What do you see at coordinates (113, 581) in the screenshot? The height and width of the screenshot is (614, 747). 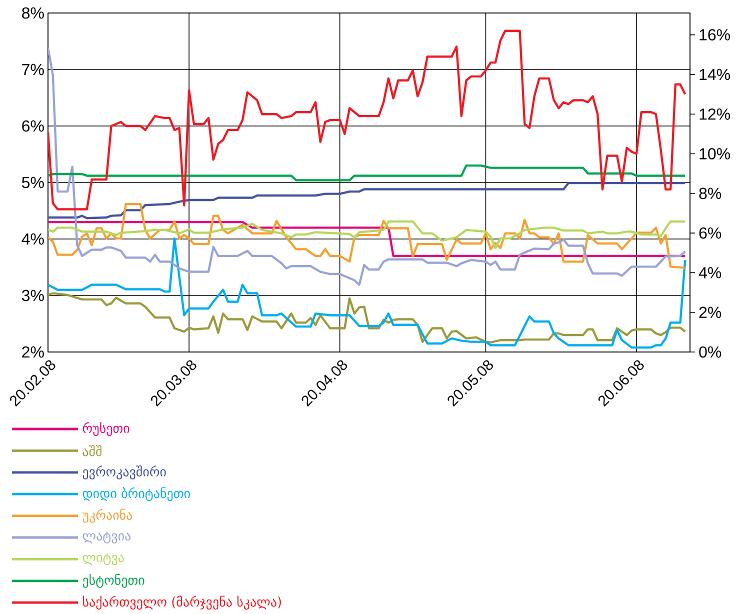 I see `text: ესტონეთი` at bounding box center [113, 581].